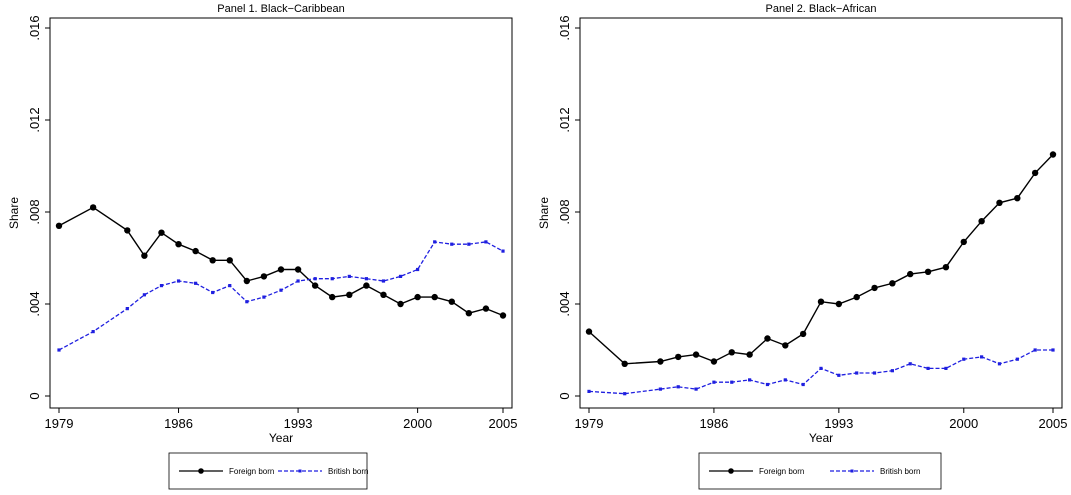 Image resolution: width=1071 pixels, height=495 pixels. I want to click on legend: Foreign born British born, so click(268, 471).